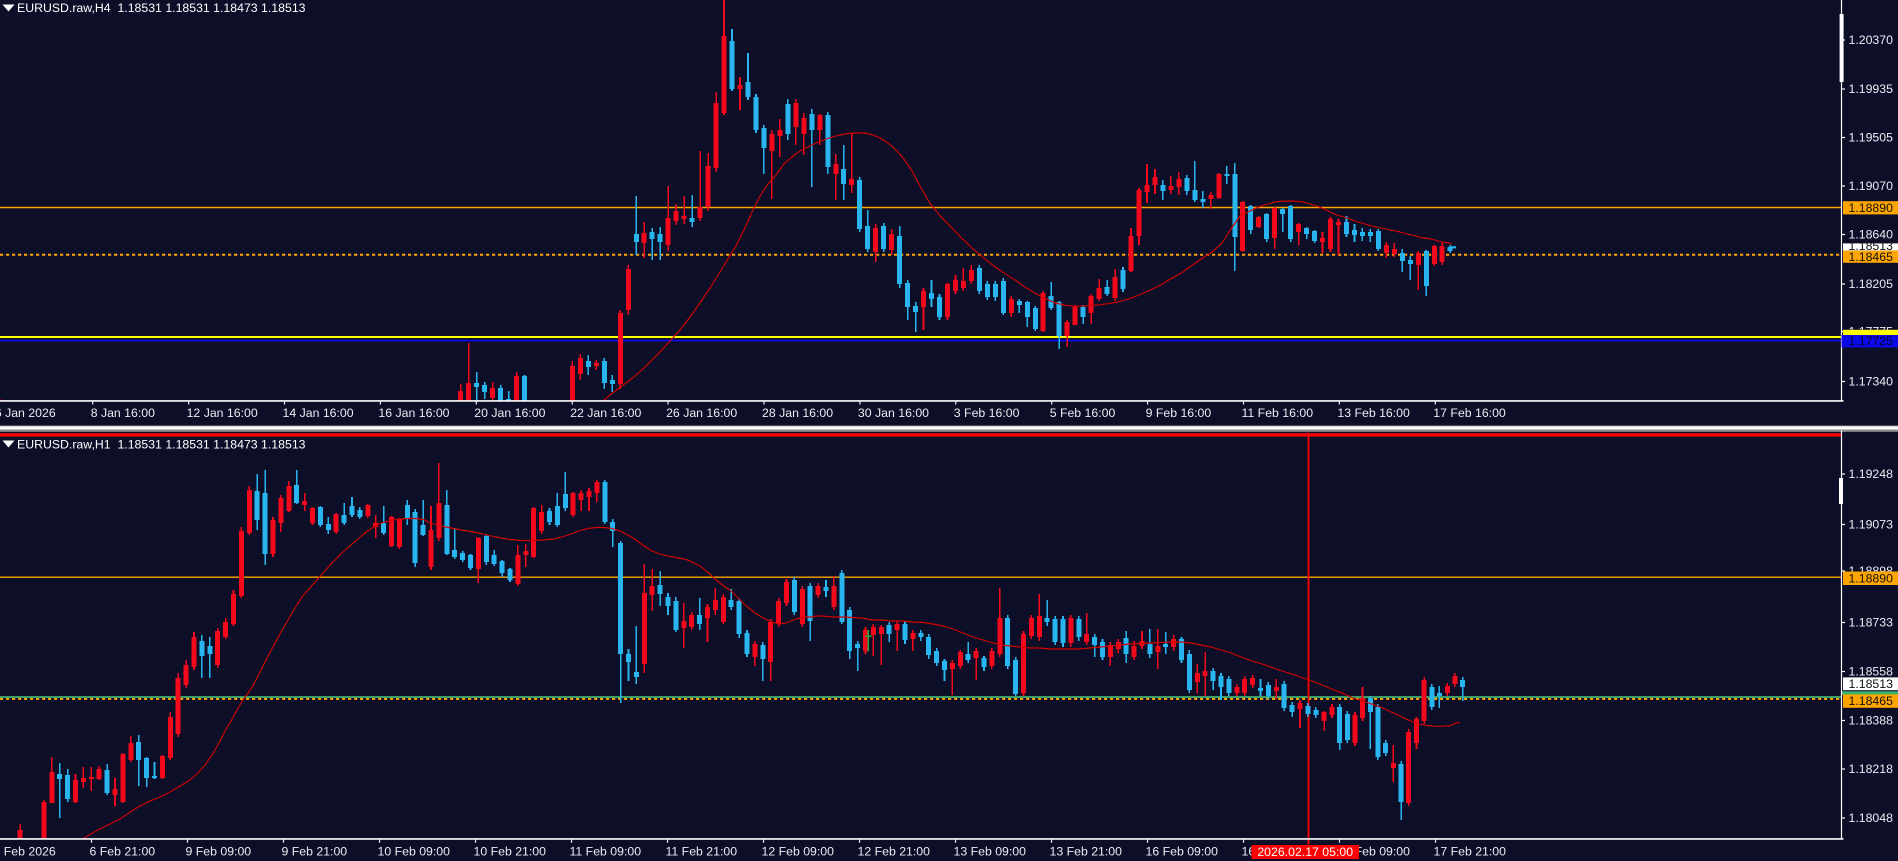  I want to click on svg-text: 3 Feb 16:00, so click(987, 413).